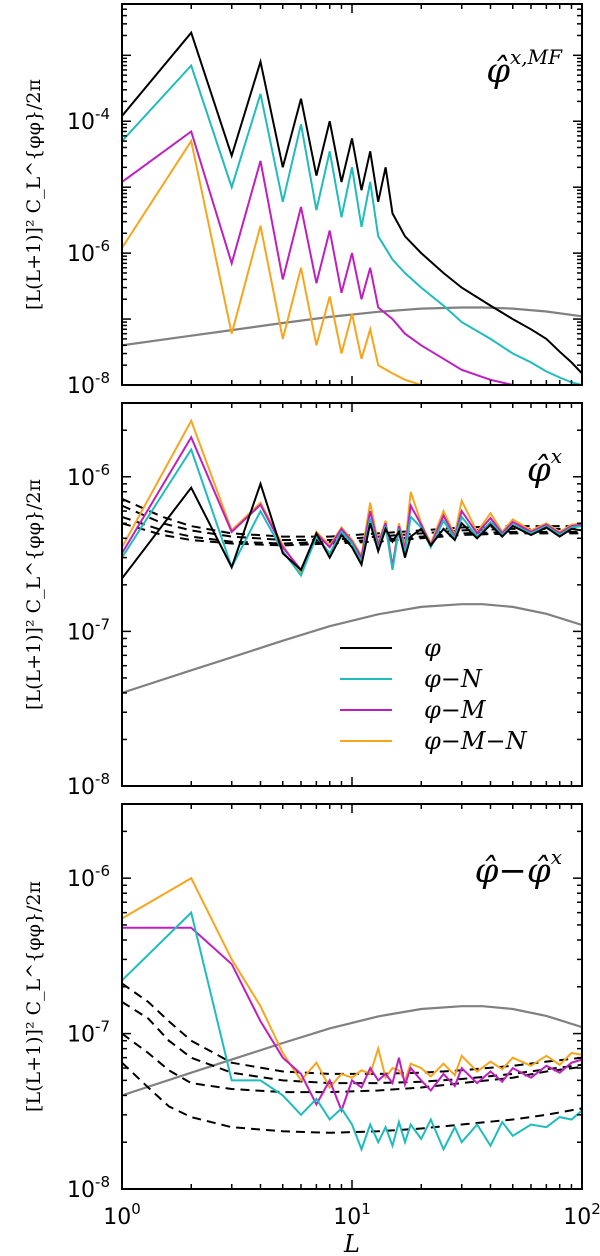  What do you see at coordinates (122, 1215) in the screenshot?
I see `x-tick-label: 10⁰` at bounding box center [122, 1215].